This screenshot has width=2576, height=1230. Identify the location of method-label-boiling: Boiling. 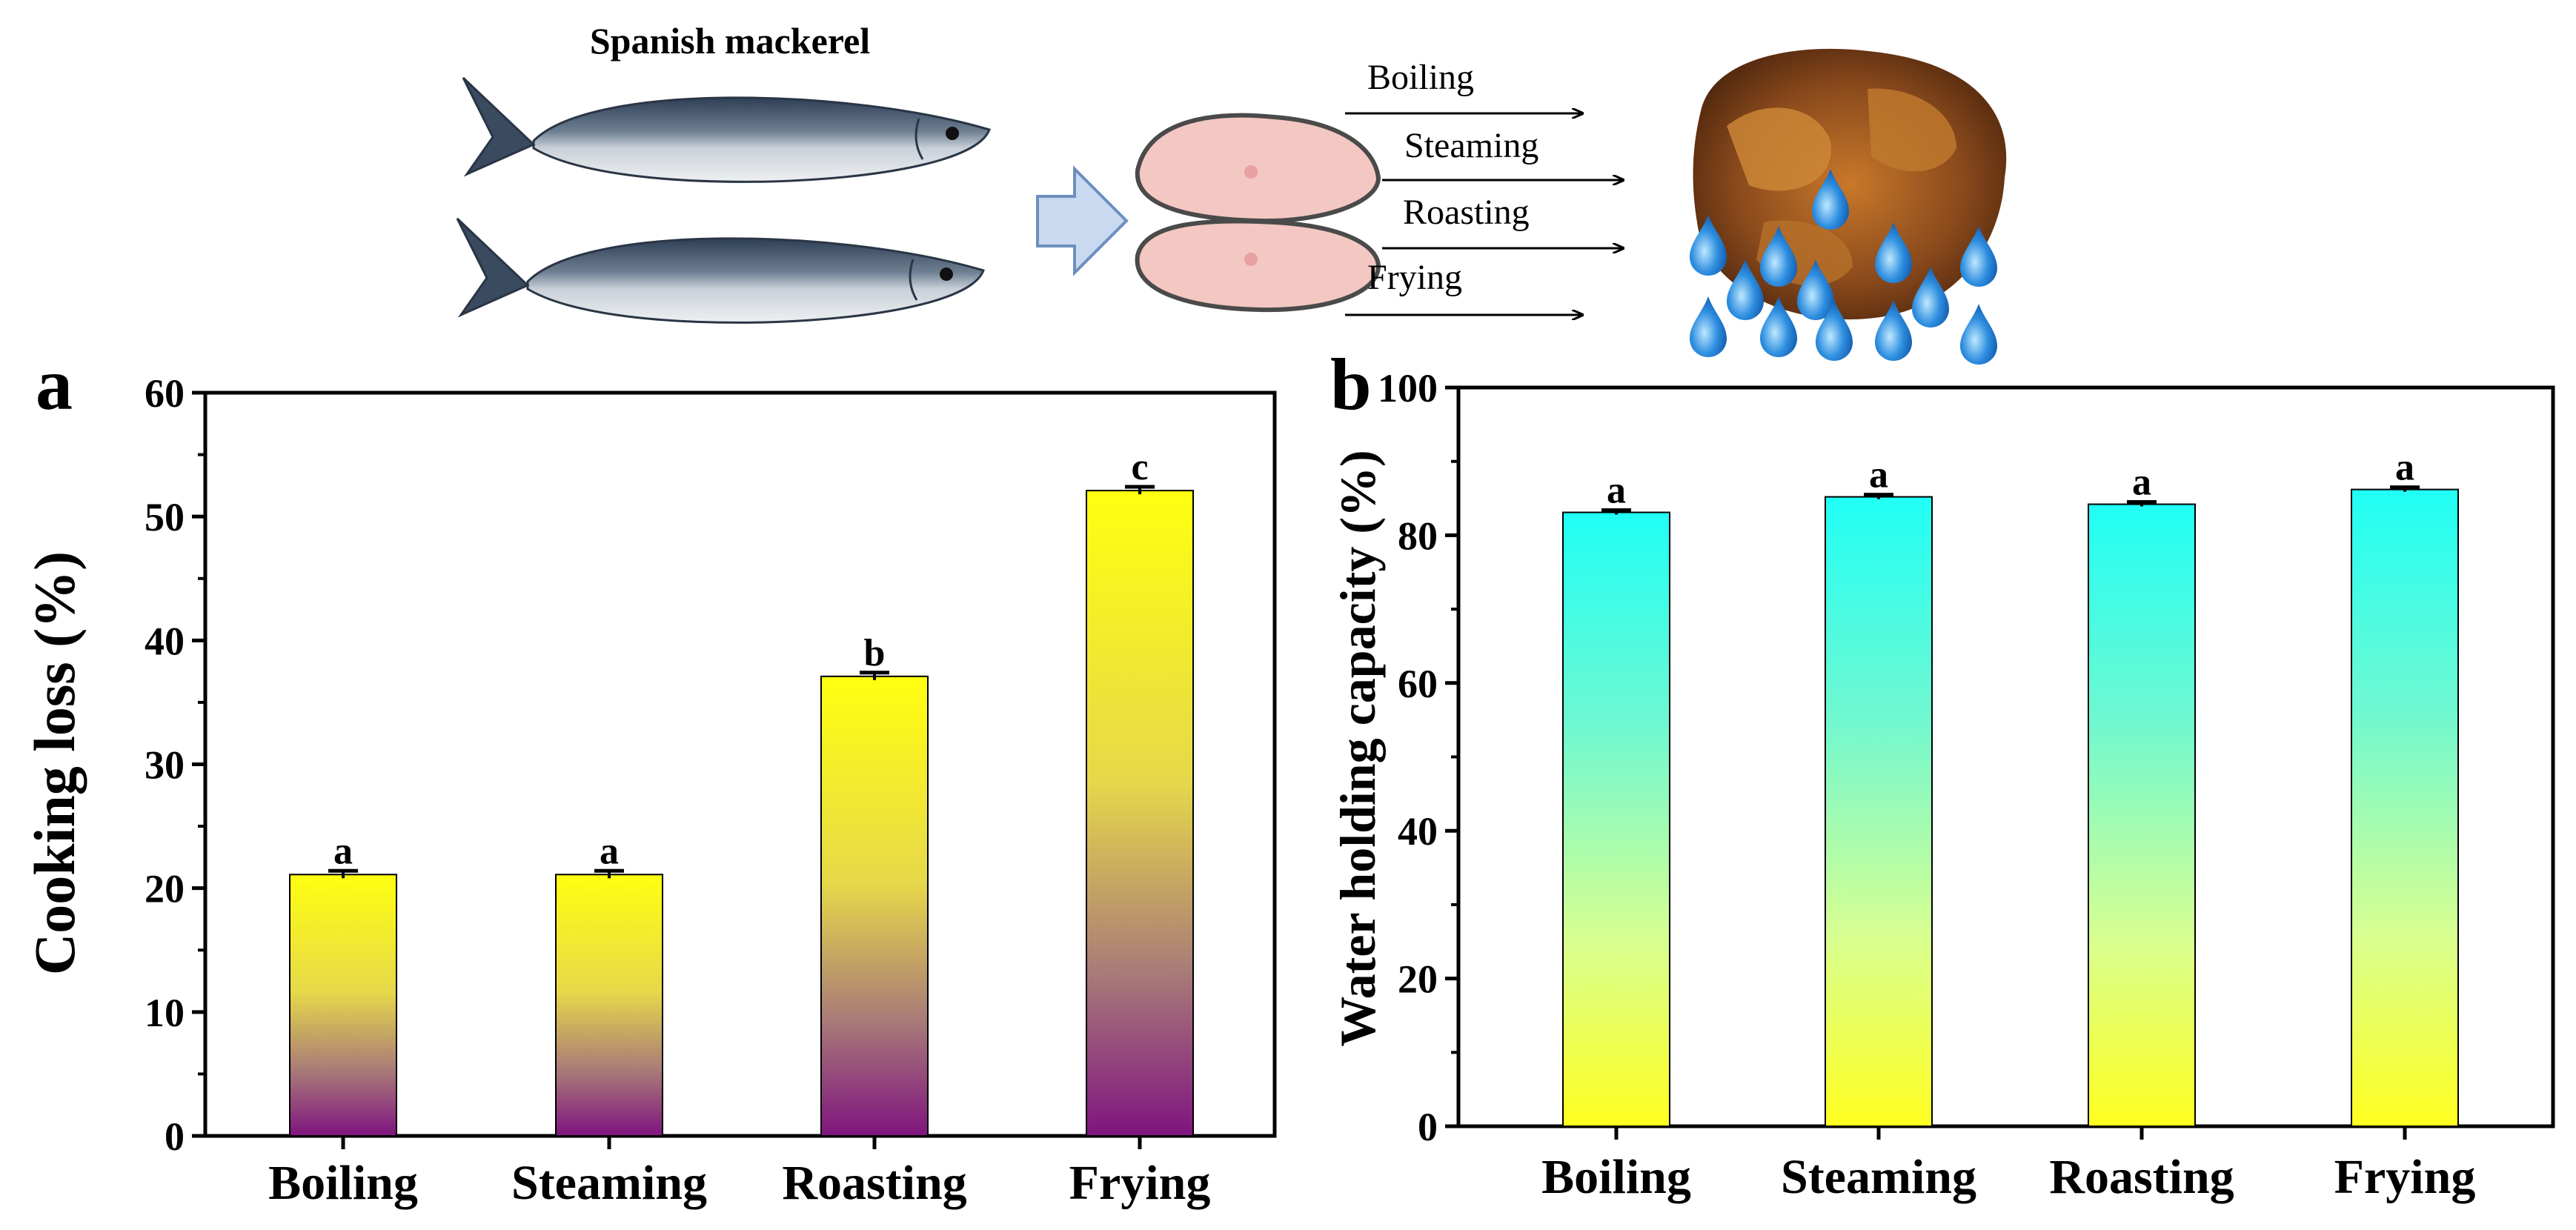
(1420, 77).